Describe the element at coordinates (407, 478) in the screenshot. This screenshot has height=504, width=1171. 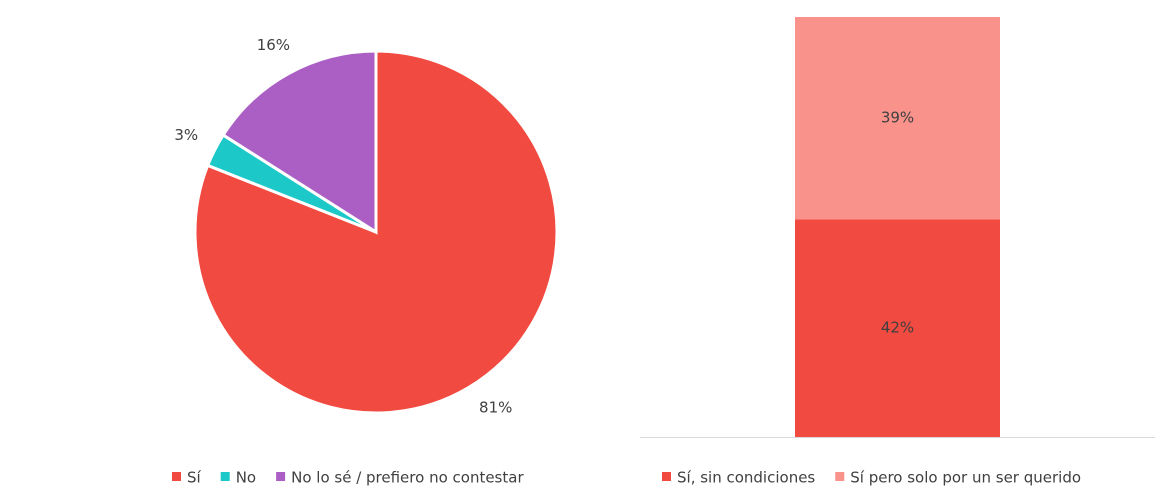
I see `legend-label: No lo sé / prefiero no contestar` at that location.